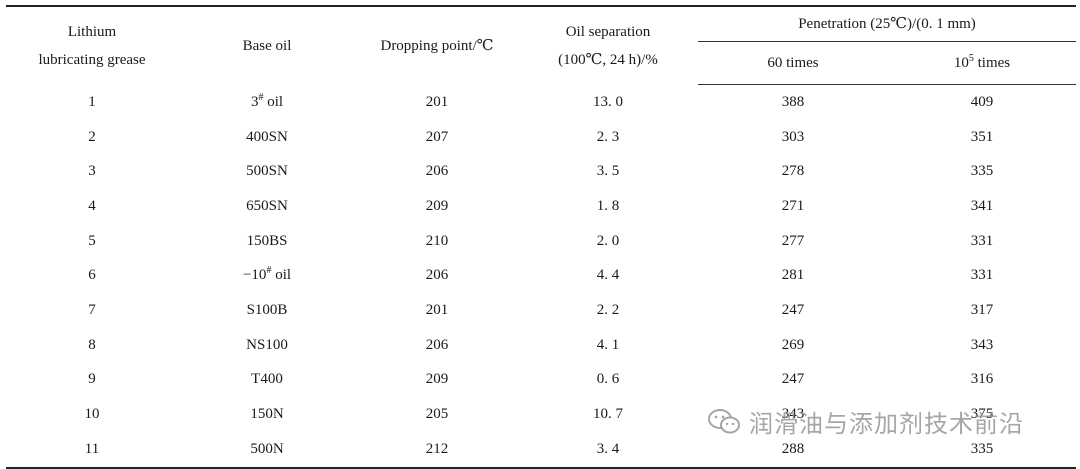 The image size is (1080, 469). I want to click on cell-base-oil: 650SN, so click(267, 206).